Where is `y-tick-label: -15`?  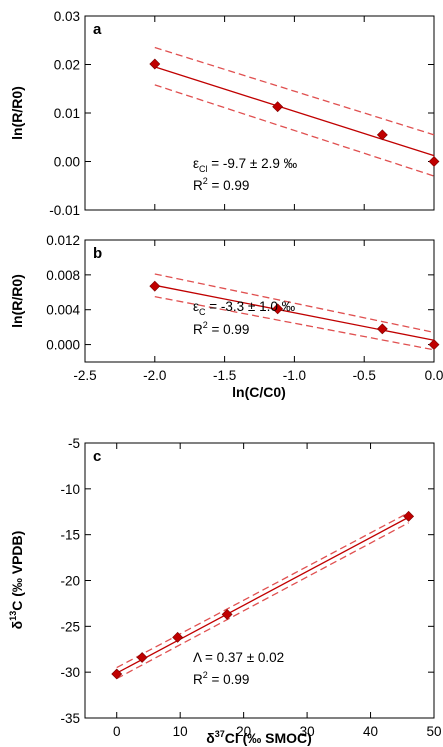
y-tick-label: -15 is located at coordinates (70, 535).